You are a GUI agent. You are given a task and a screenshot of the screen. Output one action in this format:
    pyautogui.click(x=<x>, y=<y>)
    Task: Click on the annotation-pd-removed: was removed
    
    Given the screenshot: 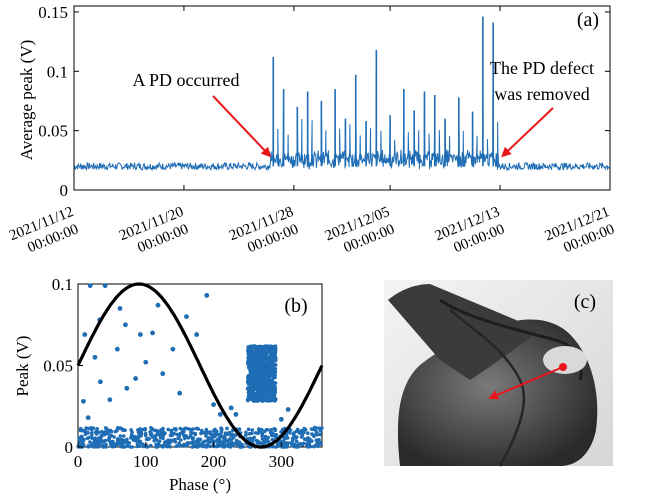 What is the action you would take?
    pyautogui.click(x=541, y=94)
    